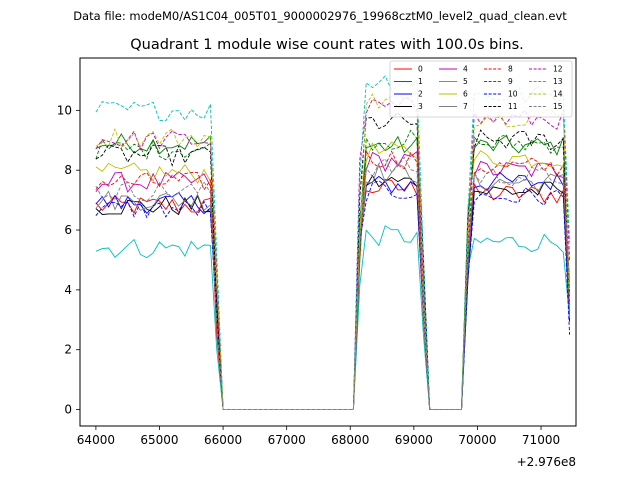 The height and width of the screenshot is (480, 640). I want to click on legend-label-13: 13, so click(558, 81).